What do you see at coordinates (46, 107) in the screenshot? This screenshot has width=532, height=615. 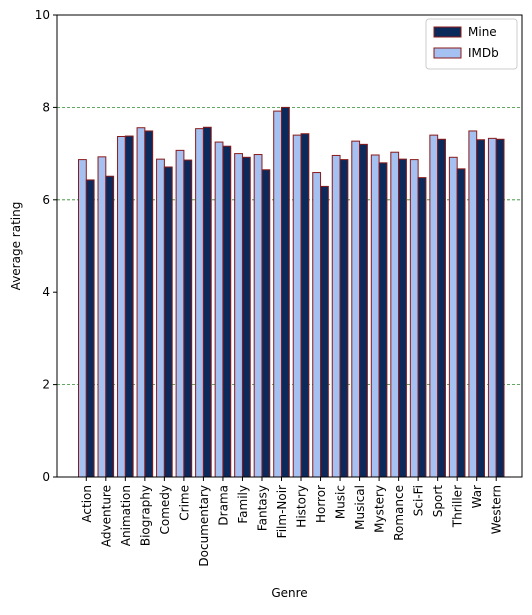 I see `y-tick-label: 8` at bounding box center [46, 107].